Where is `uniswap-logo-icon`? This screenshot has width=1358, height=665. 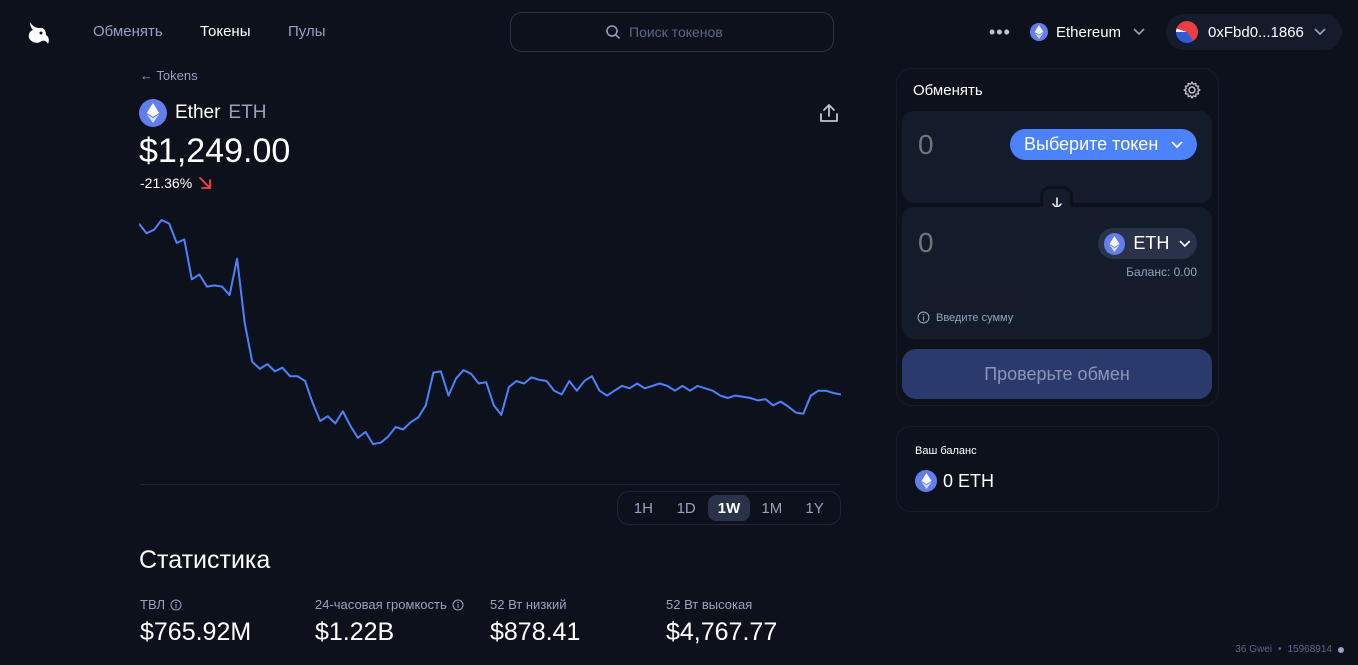
uniswap-logo-icon is located at coordinates (39, 33).